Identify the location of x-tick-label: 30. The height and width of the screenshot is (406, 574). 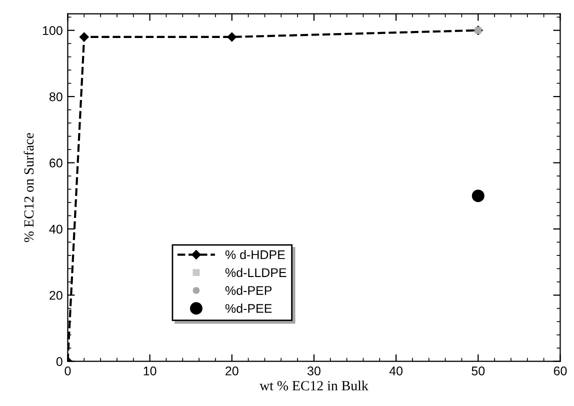
(314, 371).